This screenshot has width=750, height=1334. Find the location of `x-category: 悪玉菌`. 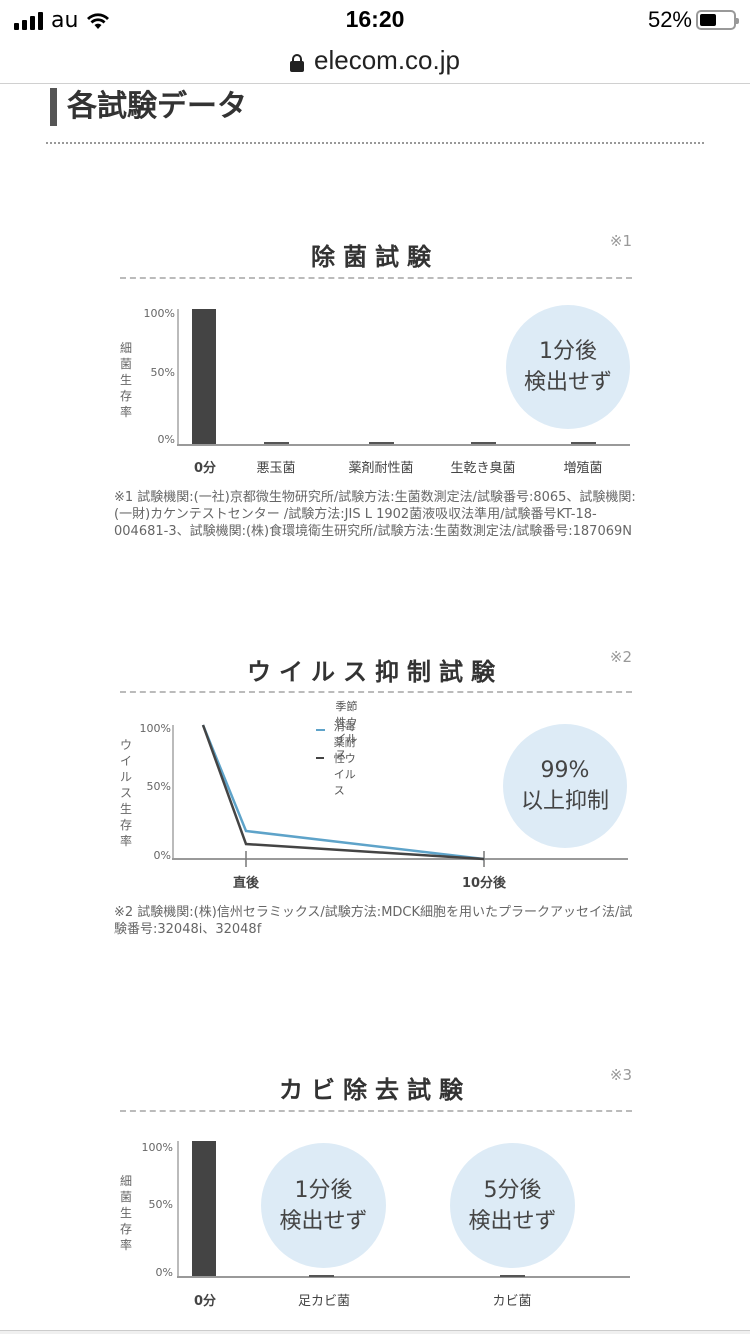

x-category: 悪玉菌 is located at coordinates (276, 468).